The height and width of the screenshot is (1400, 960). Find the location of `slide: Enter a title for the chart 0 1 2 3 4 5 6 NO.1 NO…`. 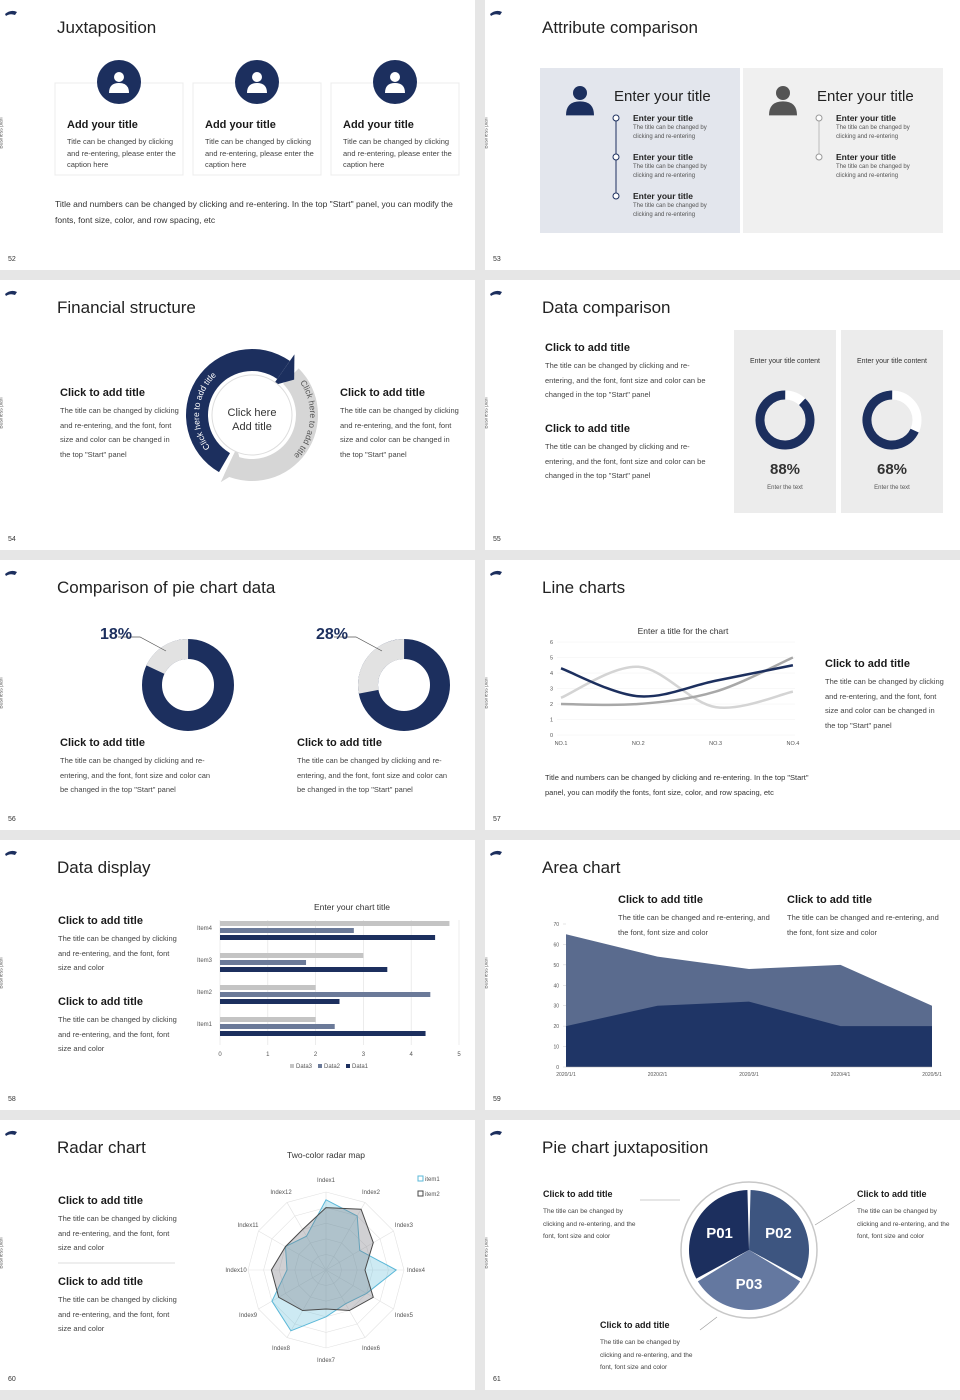

slide: Enter a title for the chart 0 1 2 3 4 5 6 NO.1 NO… is located at coordinates (722, 695).